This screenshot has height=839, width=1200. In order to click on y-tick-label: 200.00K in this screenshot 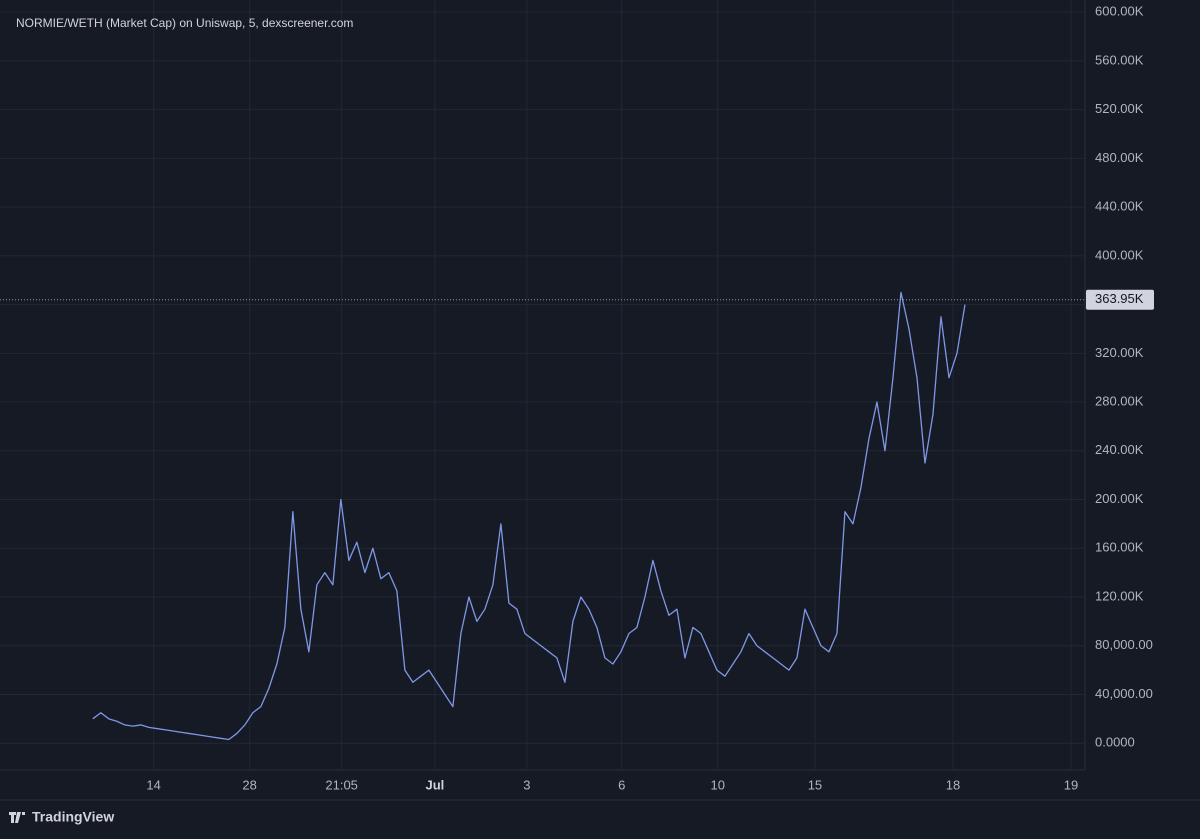, I will do `click(1119, 498)`.